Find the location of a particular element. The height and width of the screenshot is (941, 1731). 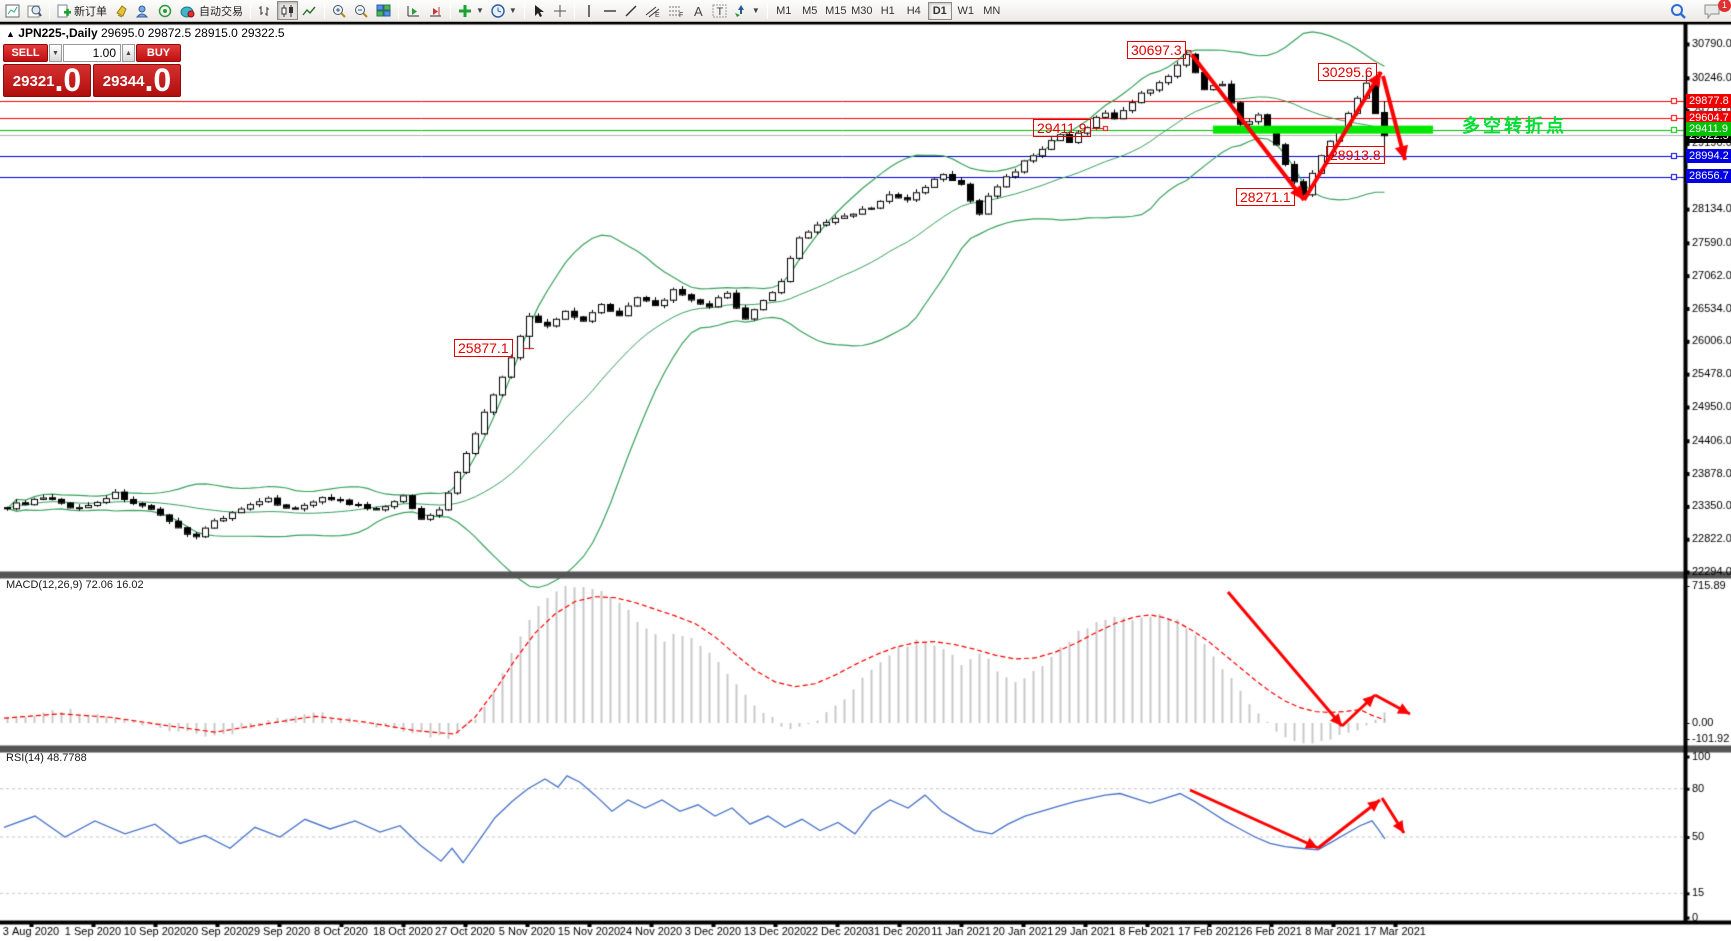

level-badge-28994: 28994.2 is located at coordinates (1708, 156).